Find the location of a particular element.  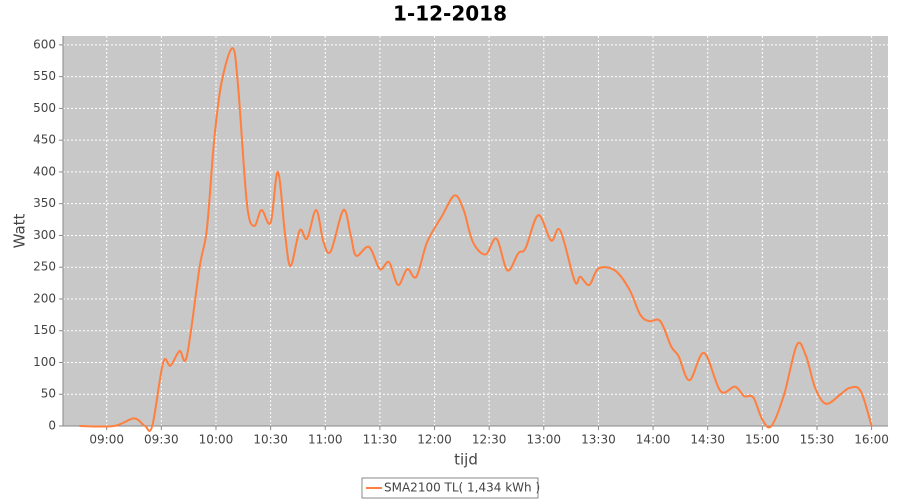

x-tick-label: 14:30 is located at coordinates (707, 440).